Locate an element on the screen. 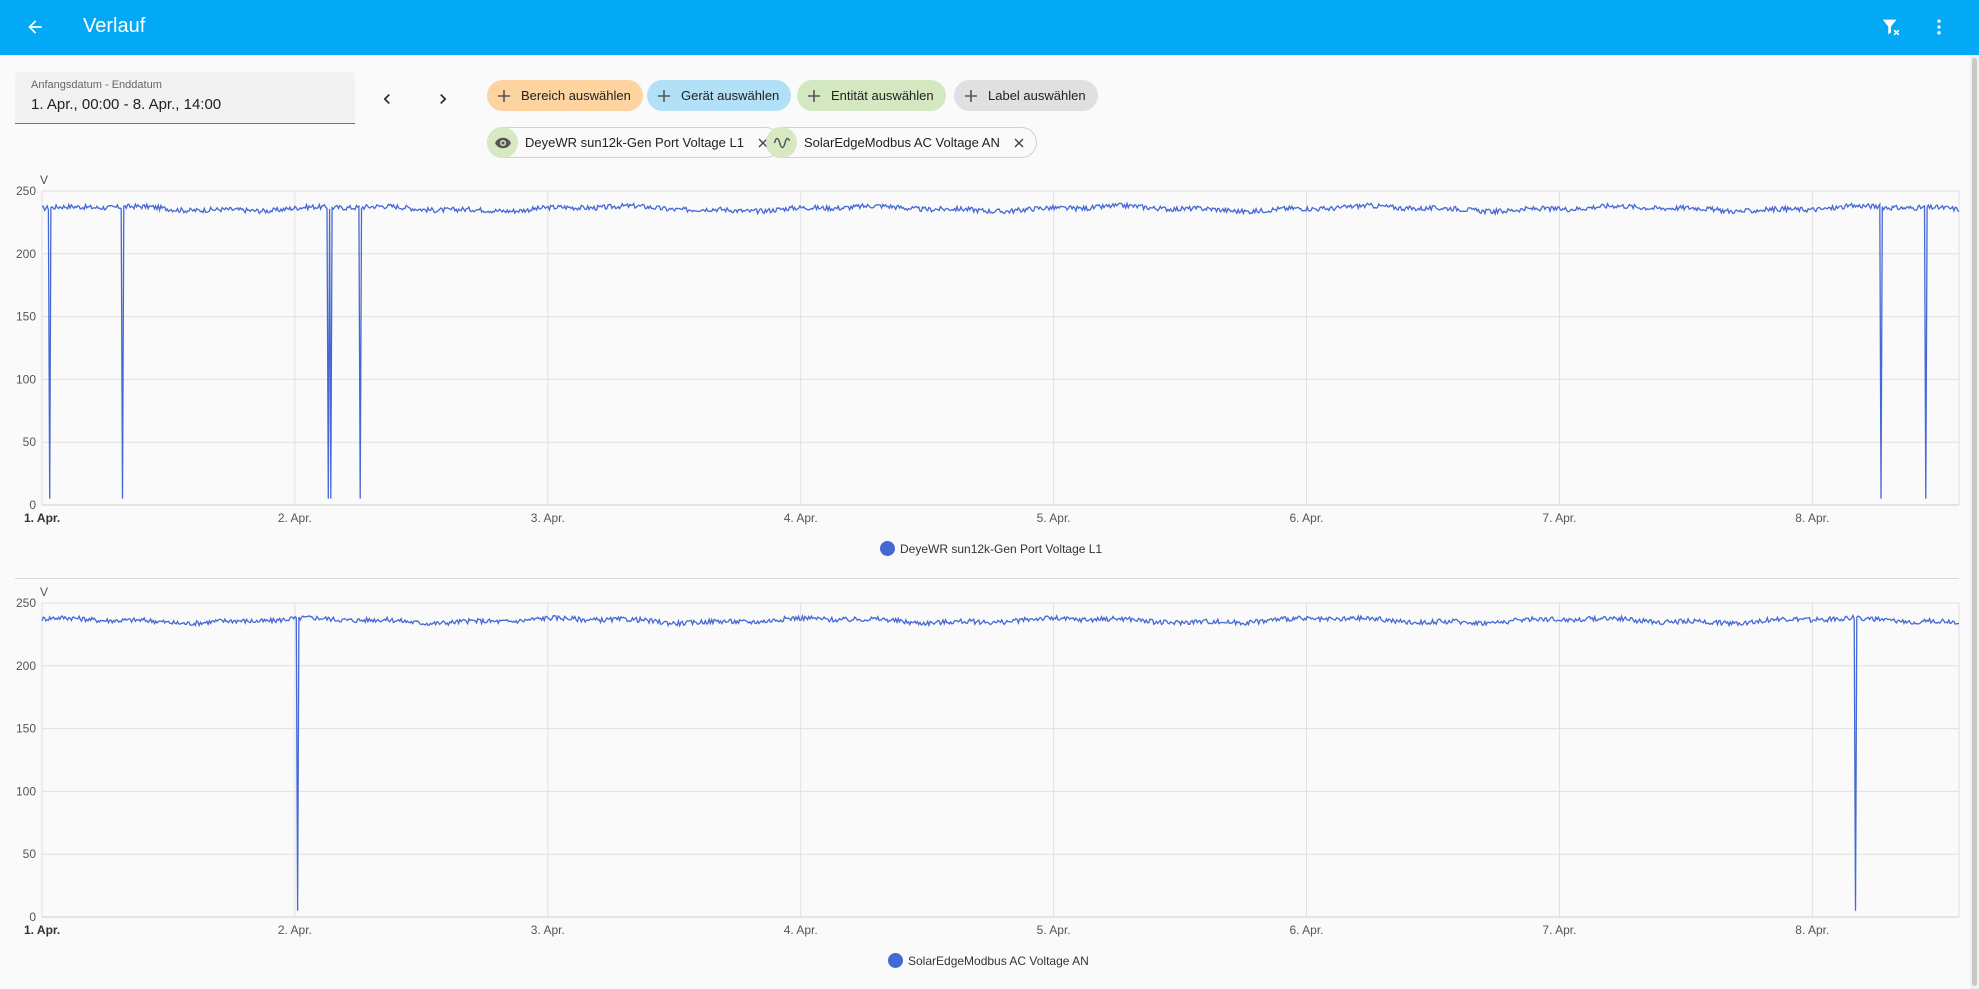  dots-vertical-icon is located at coordinates (1939, 27).